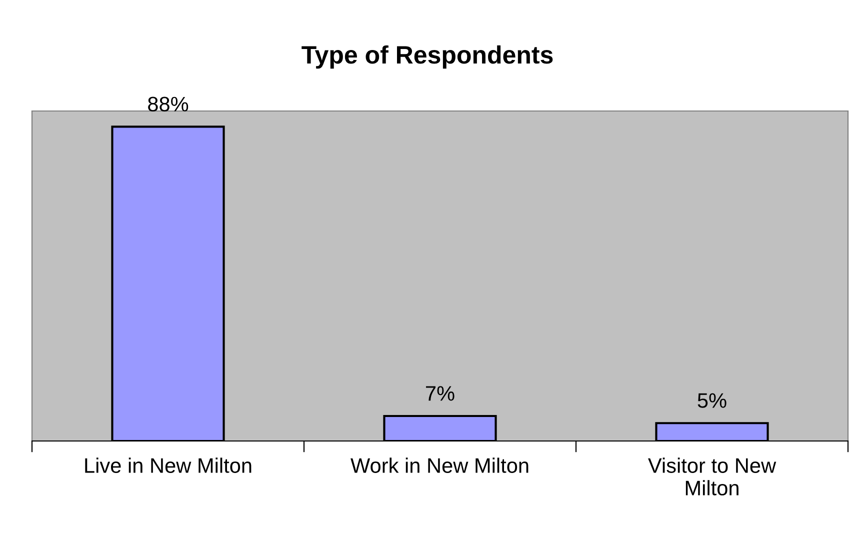 The height and width of the screenshot is (551, 855). Describe the element at coordinates (440, 393) in the screenshot. I see `data-label: 7%` at that location.